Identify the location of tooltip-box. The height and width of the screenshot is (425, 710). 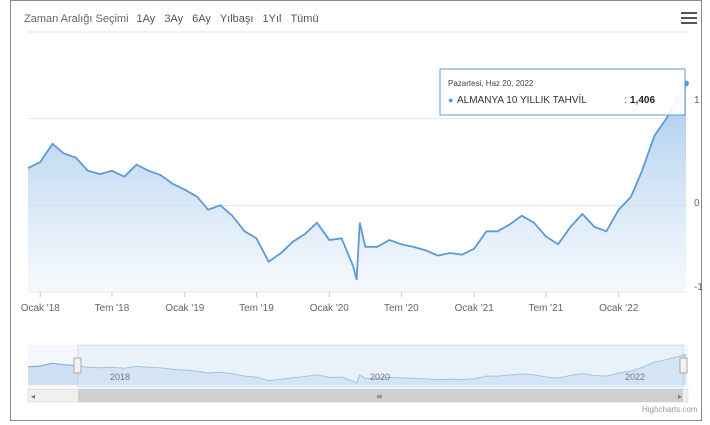
(562, 92).